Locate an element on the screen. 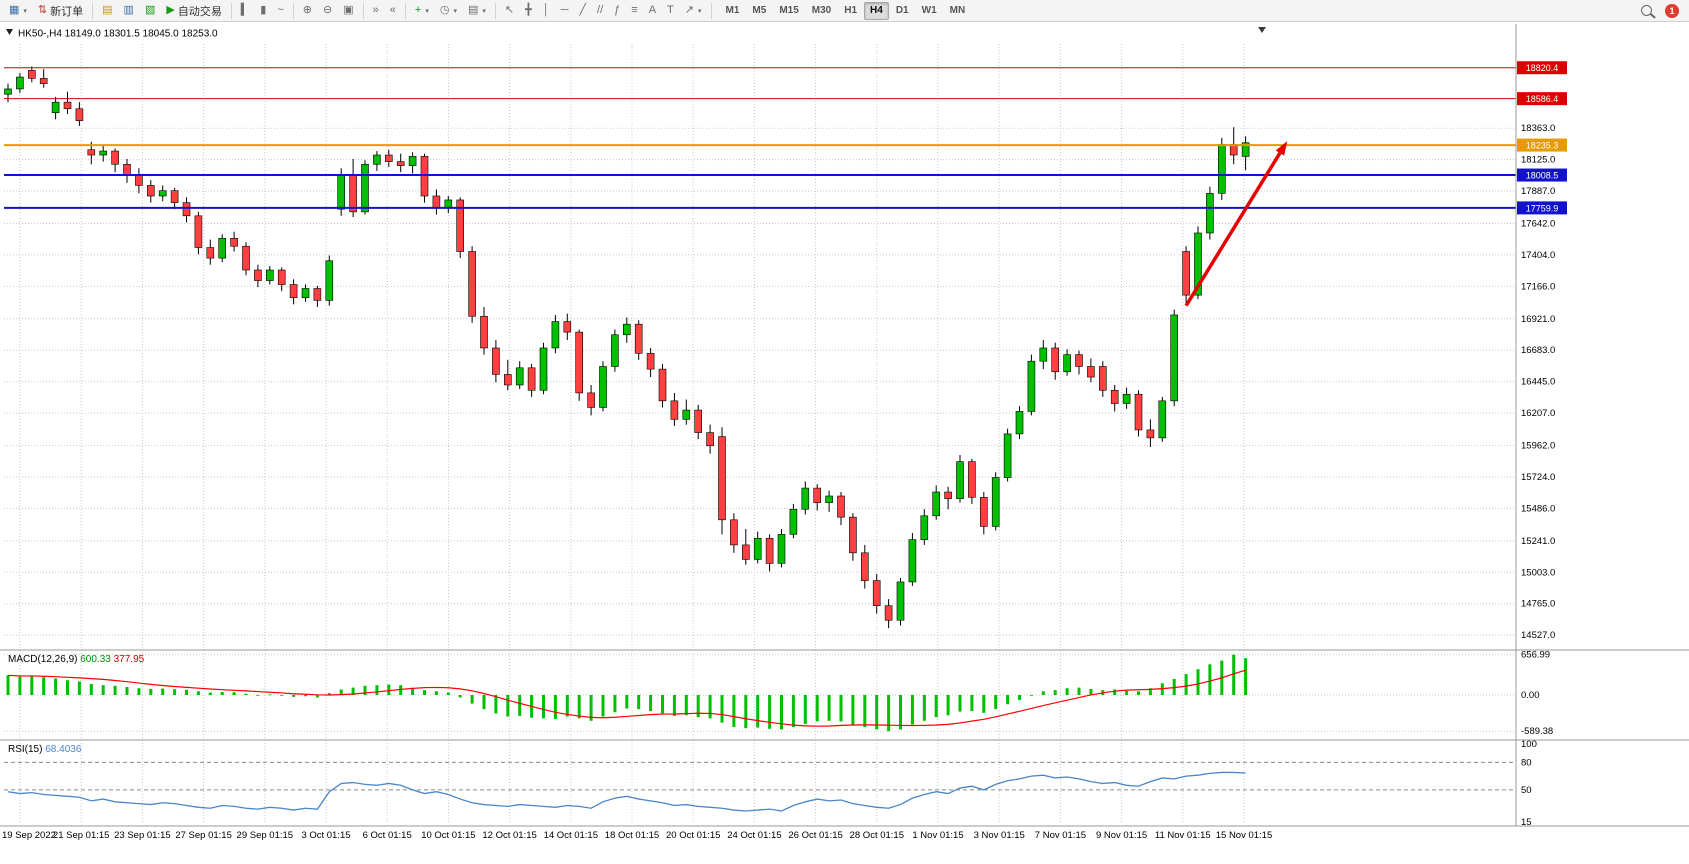 Image resolution: width=1689 pixels, height=864 pixels. fibonacci-icon: ƒ is located at coordinates (617, 10).